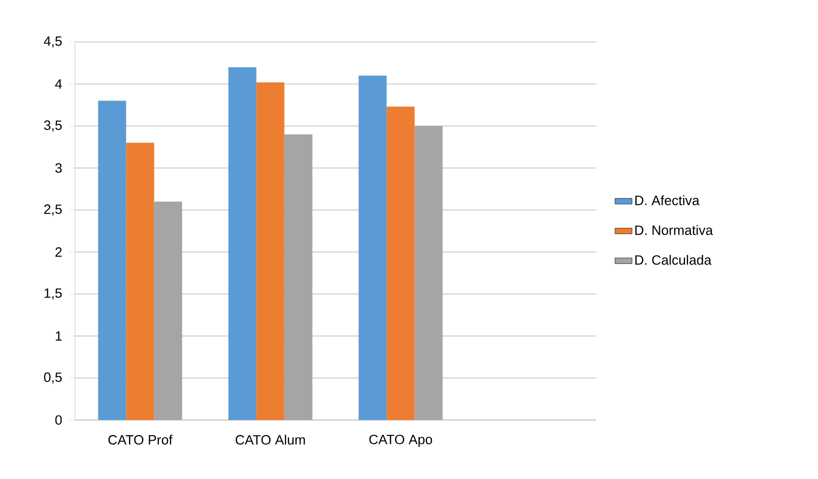 The height and width of the screenshot is (479, 818). Describe the element at coordinates (59, 336) in the screenshot. I see `y-tick-label: 1` at that location.